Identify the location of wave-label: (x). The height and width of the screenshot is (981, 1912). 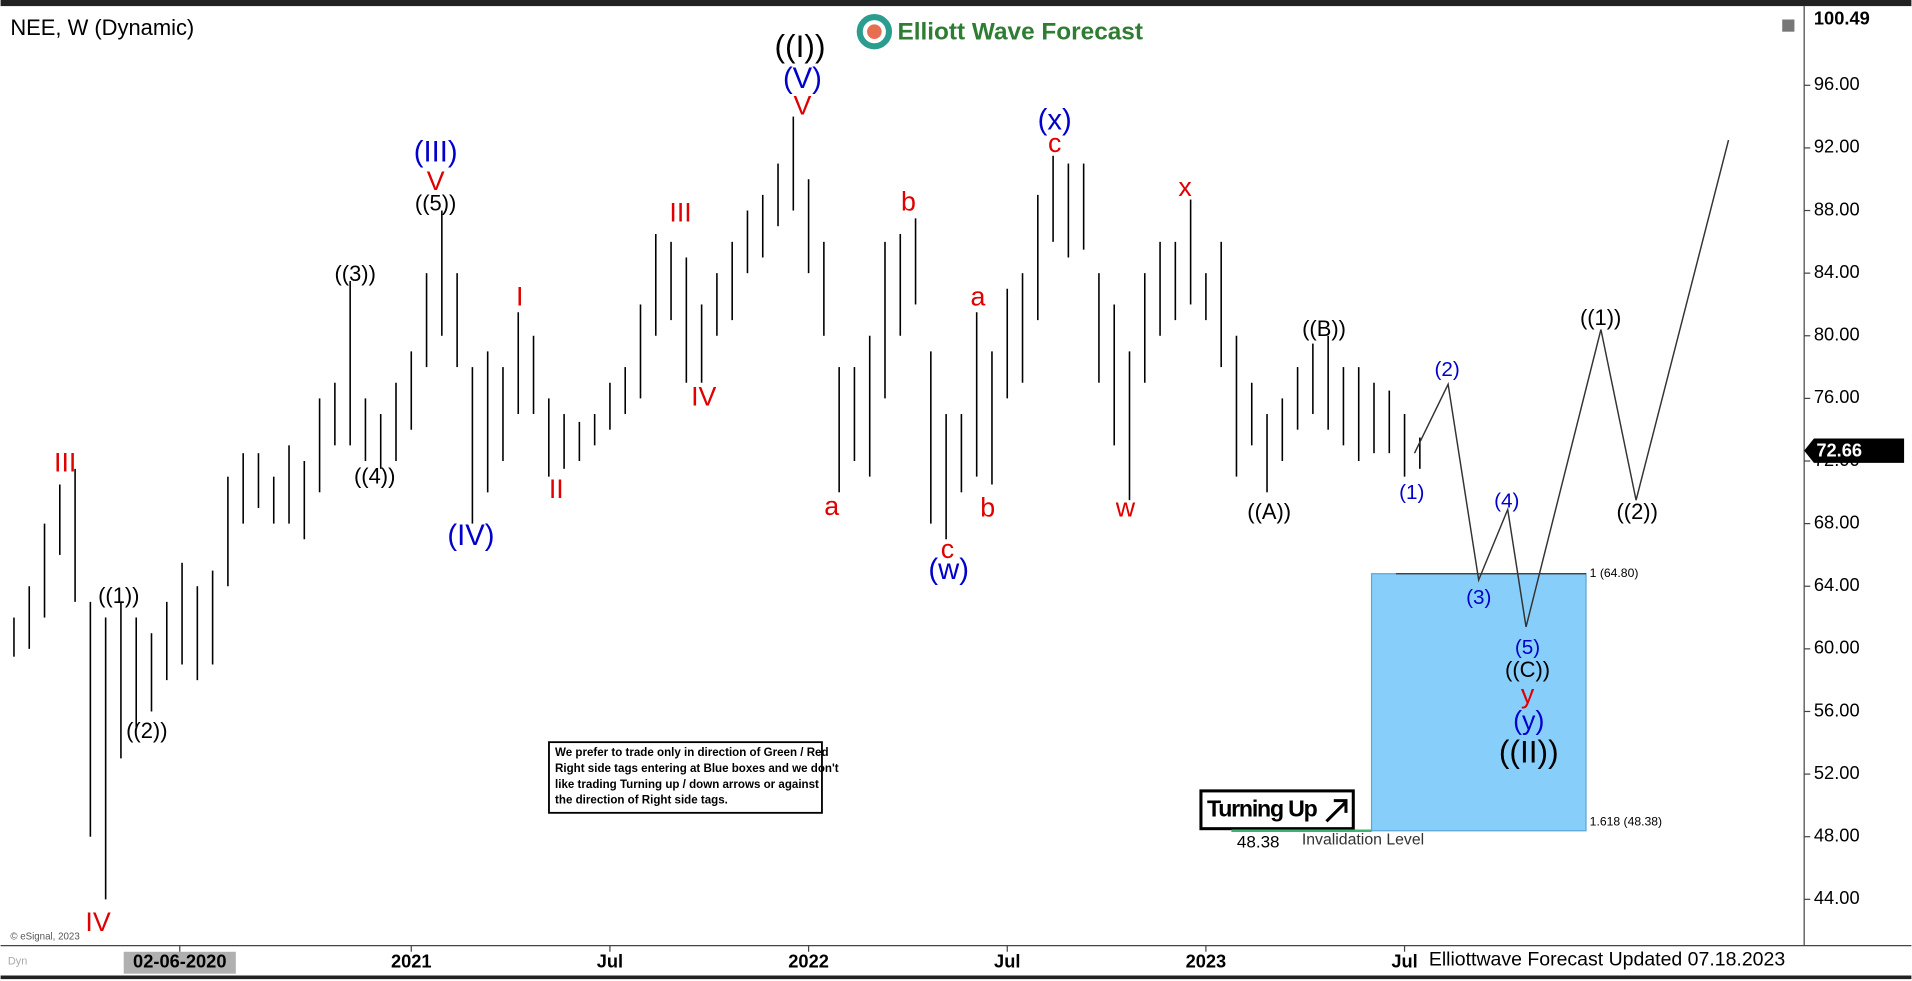
(1055, 121).